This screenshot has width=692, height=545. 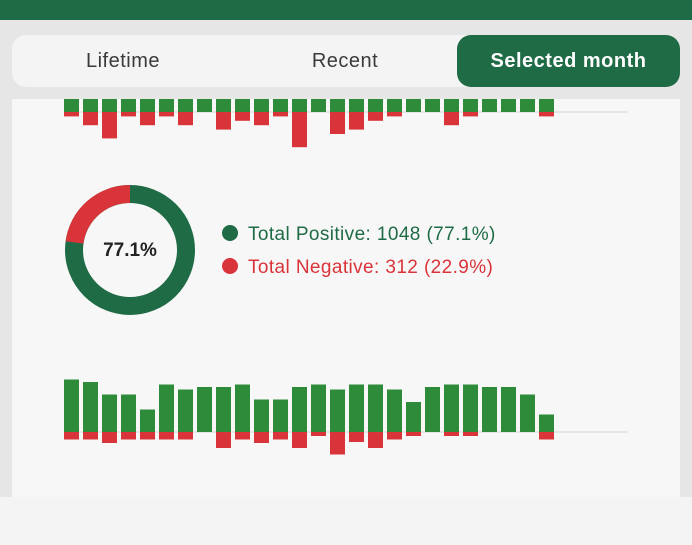 I want to click on donut-center-label: 77.1%, so click(x=130, y=250).